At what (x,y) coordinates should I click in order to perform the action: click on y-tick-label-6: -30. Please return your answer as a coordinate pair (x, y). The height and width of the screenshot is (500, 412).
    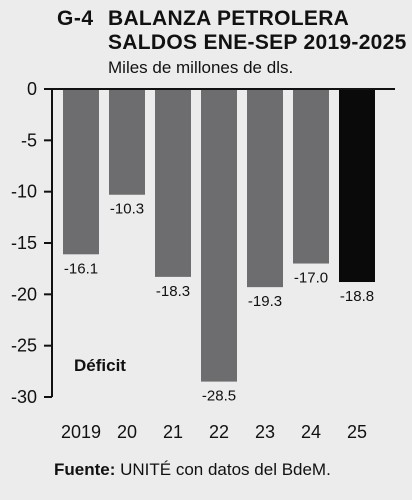
    Looking at the image, I should click on (24, 397).